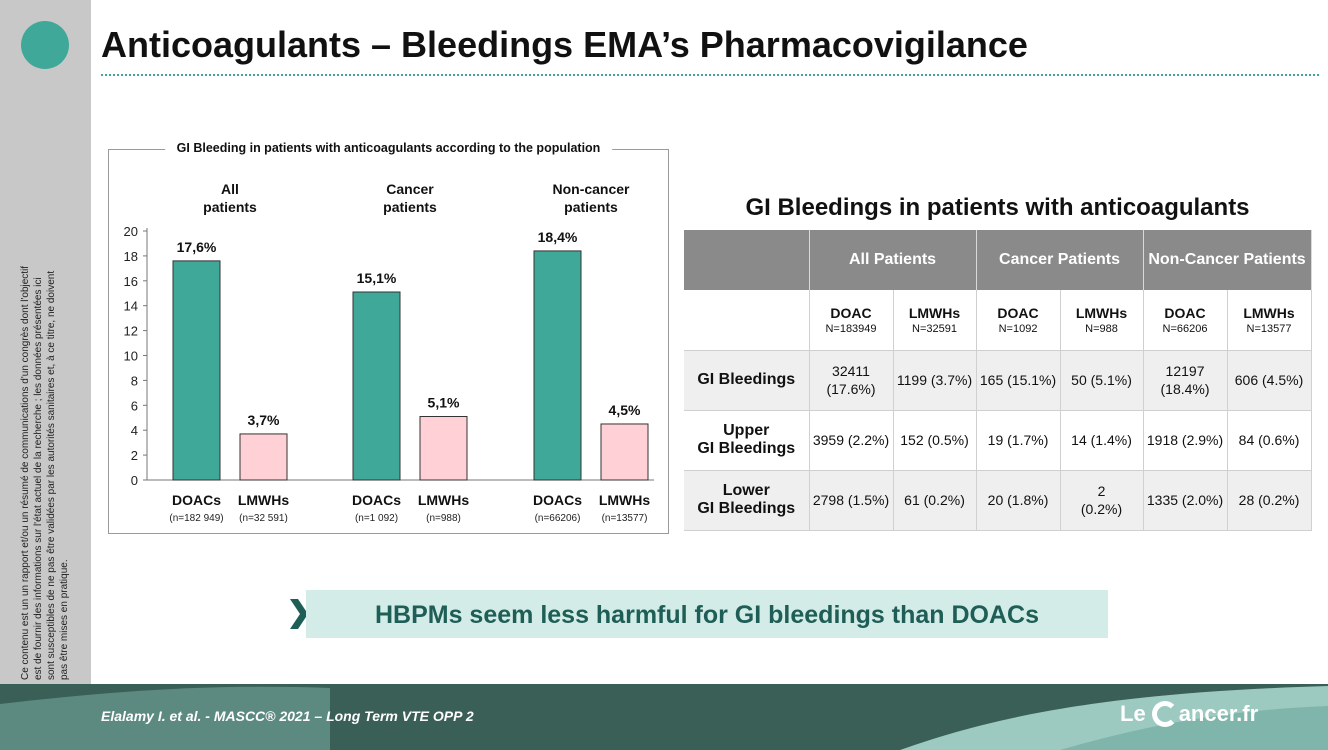  I want to click on cell-value: (0.2%), so click(1101, 509).